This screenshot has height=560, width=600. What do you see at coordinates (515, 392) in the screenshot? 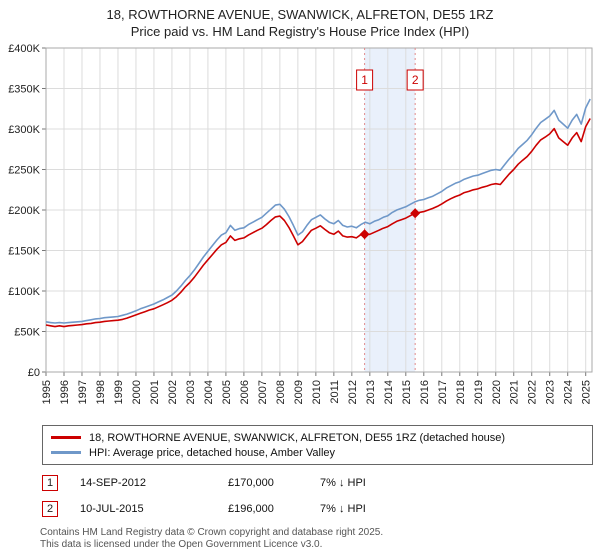
I see `svg-text: 2021` at bounding box center [515, 392].